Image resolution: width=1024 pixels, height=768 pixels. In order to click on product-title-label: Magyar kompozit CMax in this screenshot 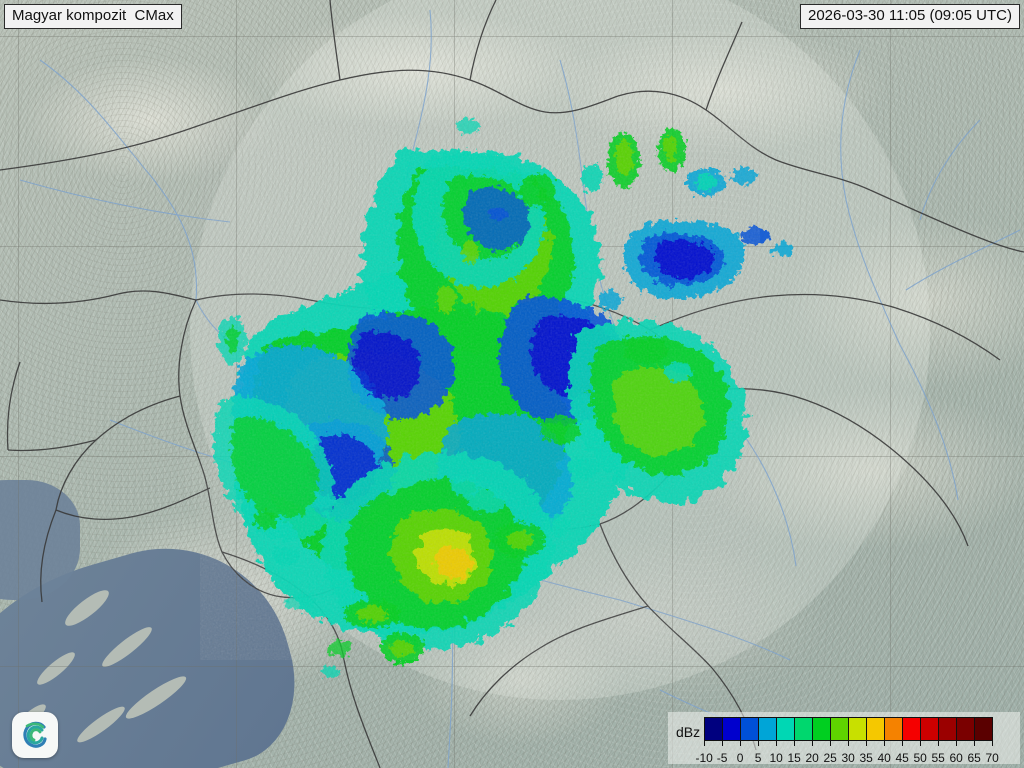, I will do `click(93, 16)`.